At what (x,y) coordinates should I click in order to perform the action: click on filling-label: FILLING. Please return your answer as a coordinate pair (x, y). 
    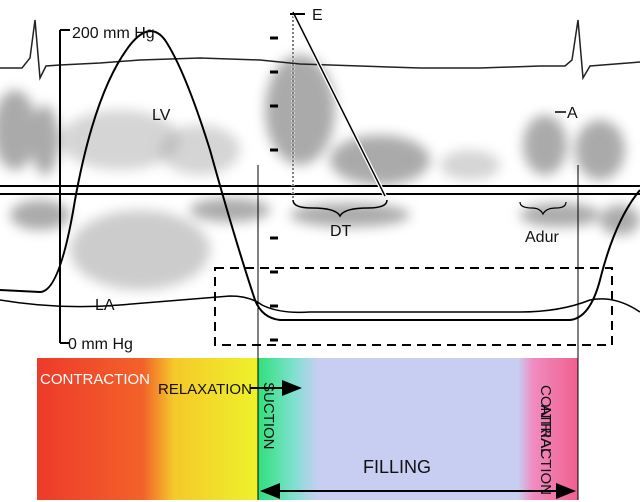
    Looking at the image, I should click on (397, 467).